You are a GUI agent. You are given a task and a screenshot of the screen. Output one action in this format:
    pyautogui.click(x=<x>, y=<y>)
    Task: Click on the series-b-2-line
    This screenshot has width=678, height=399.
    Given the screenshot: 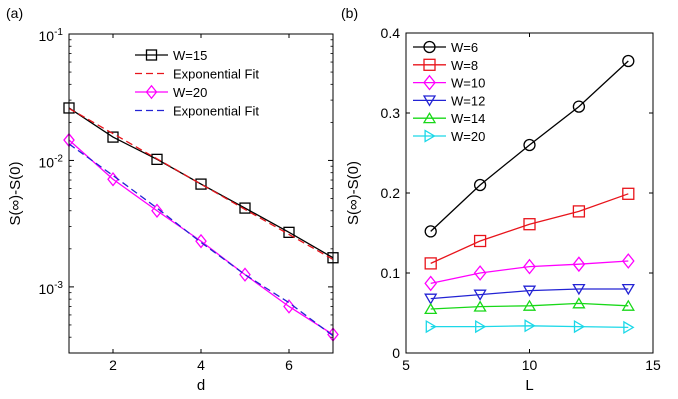 What is the action you would take?
    pyautogui.click(x=529, y=272)
    